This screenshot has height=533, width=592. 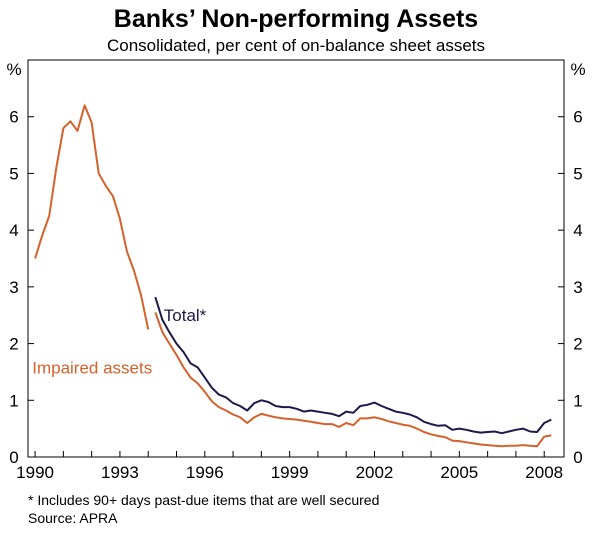 What do you see at coordinates (13, 287) in the screenshot?
I see `y-tick-label-left: 3` at bounding box center [13, 287].